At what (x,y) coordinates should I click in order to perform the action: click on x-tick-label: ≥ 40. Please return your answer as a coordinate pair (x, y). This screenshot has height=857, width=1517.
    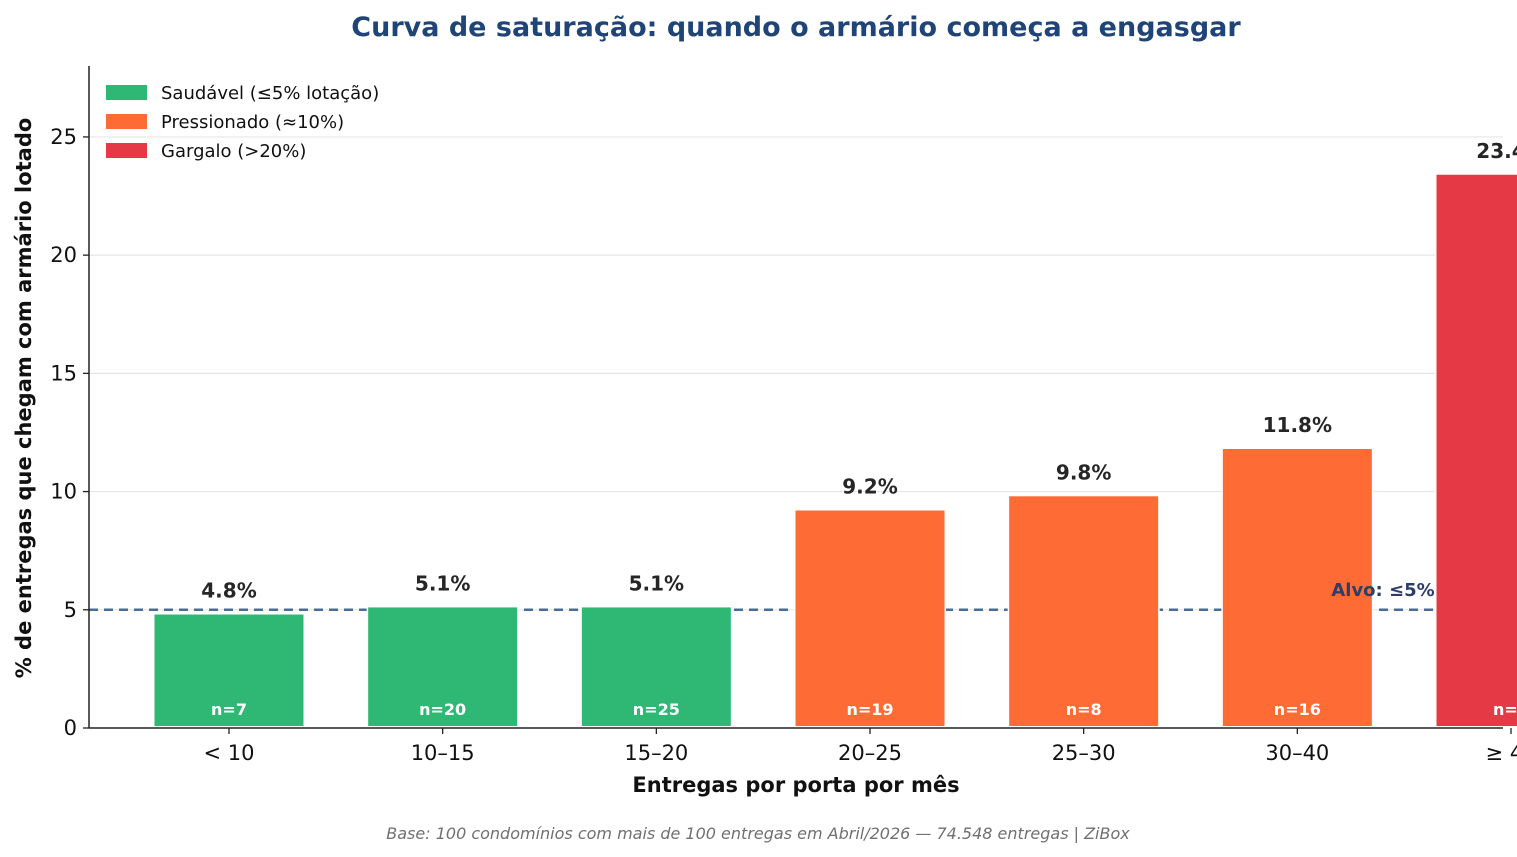
    Looking at the image, I should click on (1501, 753).